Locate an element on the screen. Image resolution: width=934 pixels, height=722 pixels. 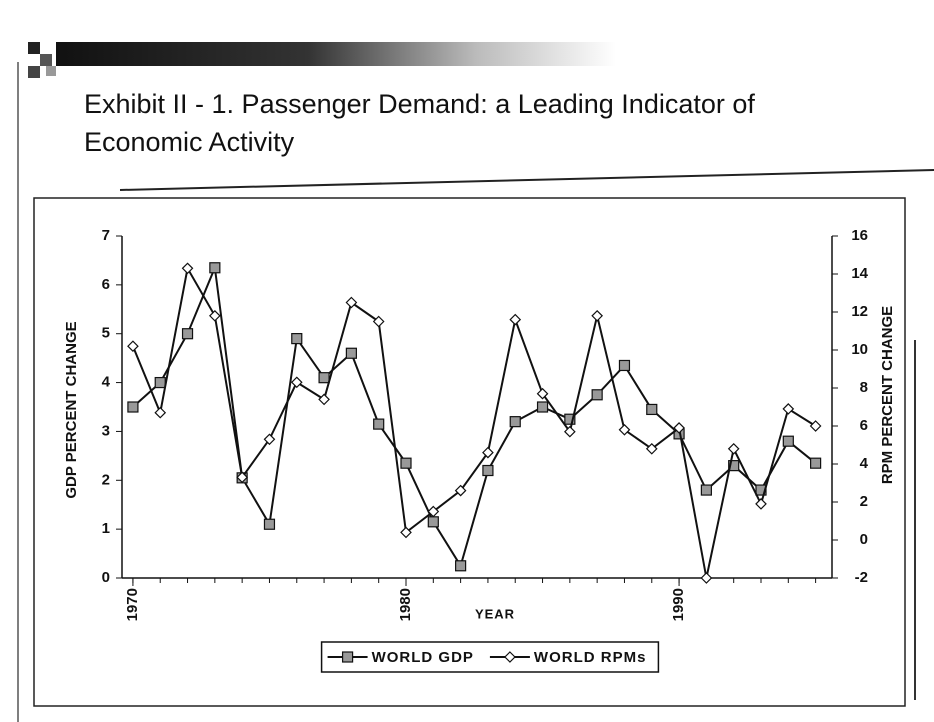
legend-item: WORLD GDP is located at coordinates (400, 657).